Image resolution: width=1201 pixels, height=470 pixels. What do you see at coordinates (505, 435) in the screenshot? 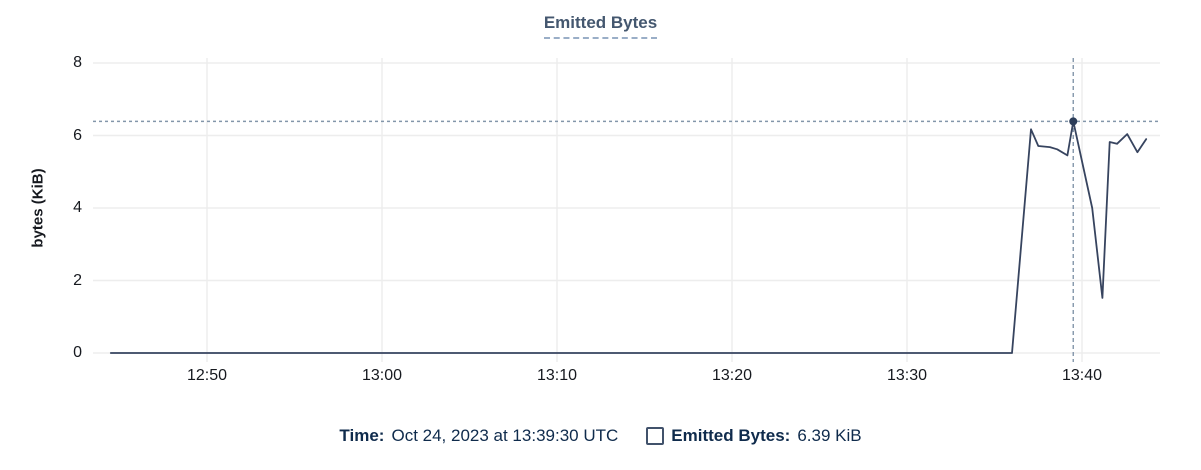
I see `legend-time-value: Oct 24, 2023 at 13:39:30 UTC` at bounding box center [505, 435].